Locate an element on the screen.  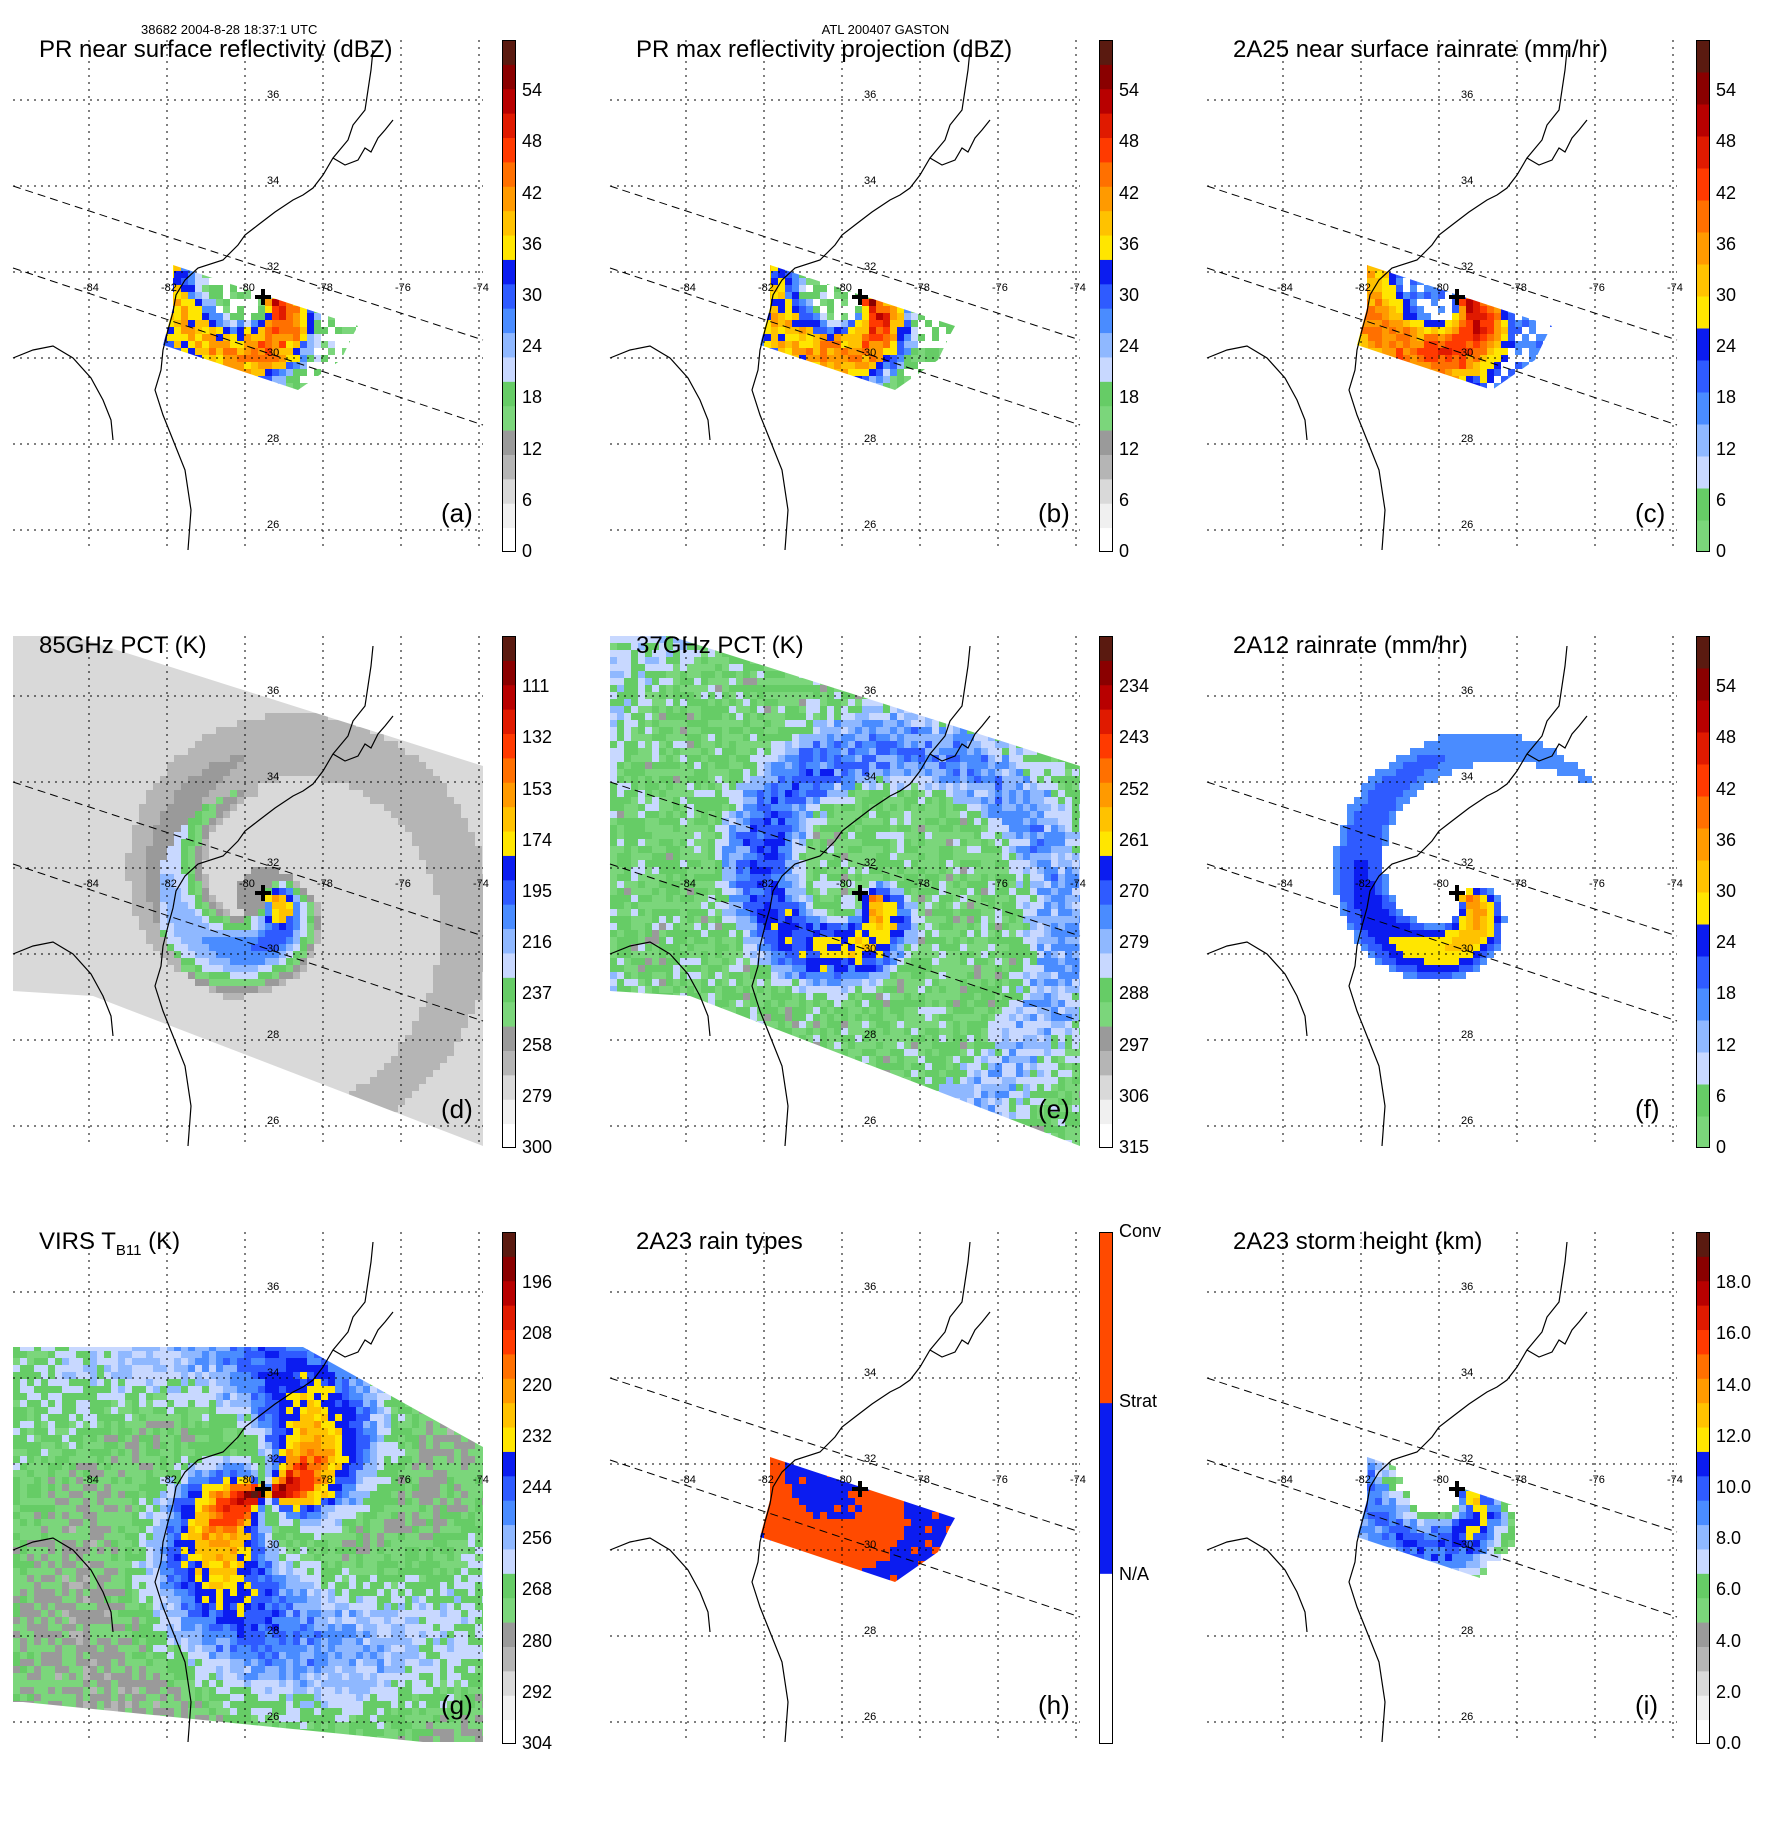
field-b is located at coordinates (848, 295).